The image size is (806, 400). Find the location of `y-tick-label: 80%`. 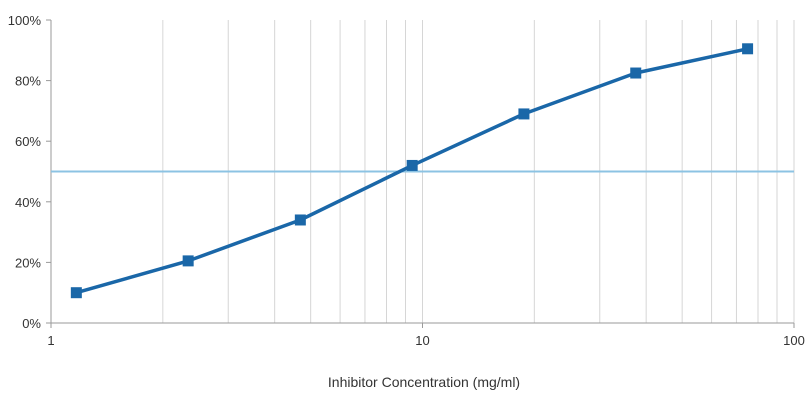

y-tick-label: 80% is located at coordinates (28, 81).